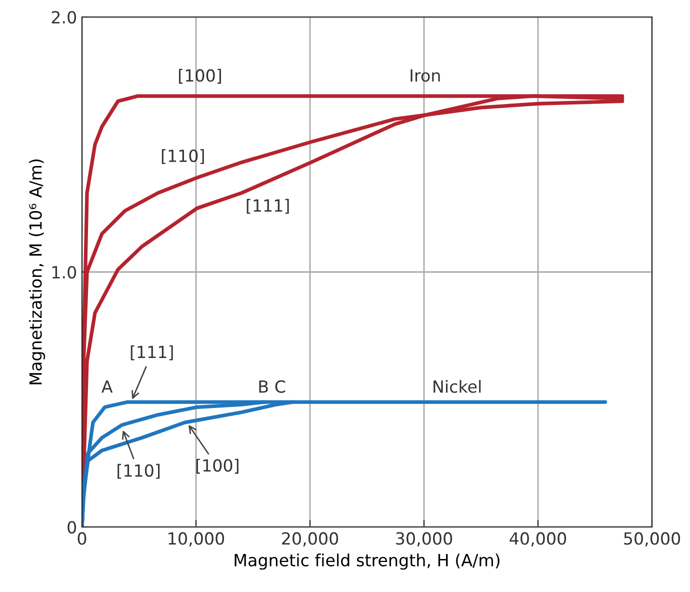  I want to click on y-tick-label: 0, so click(72, 527).